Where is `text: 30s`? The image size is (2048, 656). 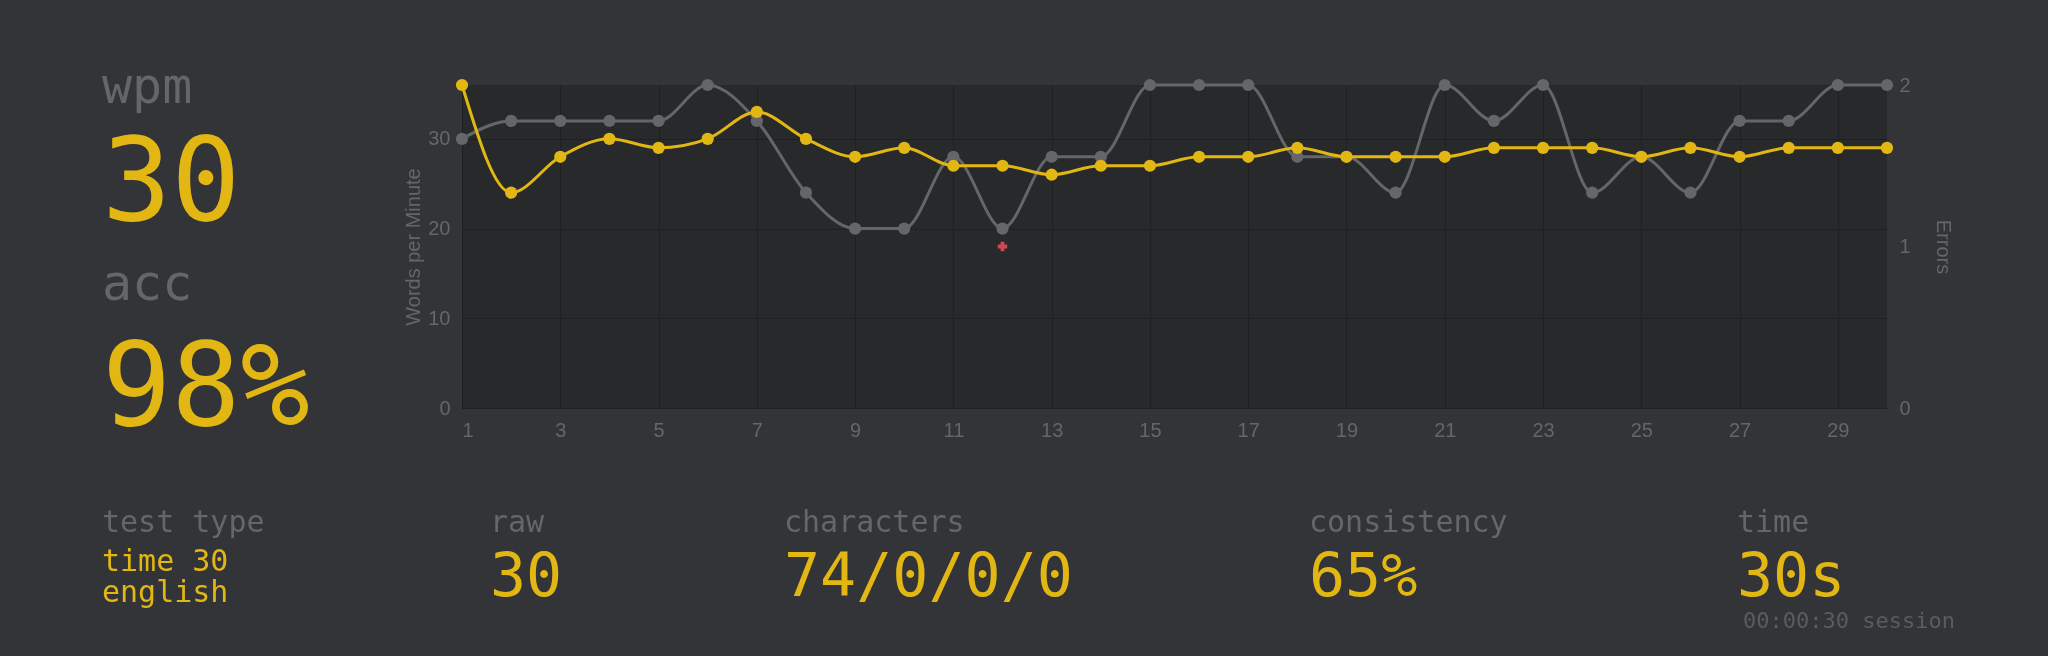 text: 30s is located at coordinates (1791, 575).